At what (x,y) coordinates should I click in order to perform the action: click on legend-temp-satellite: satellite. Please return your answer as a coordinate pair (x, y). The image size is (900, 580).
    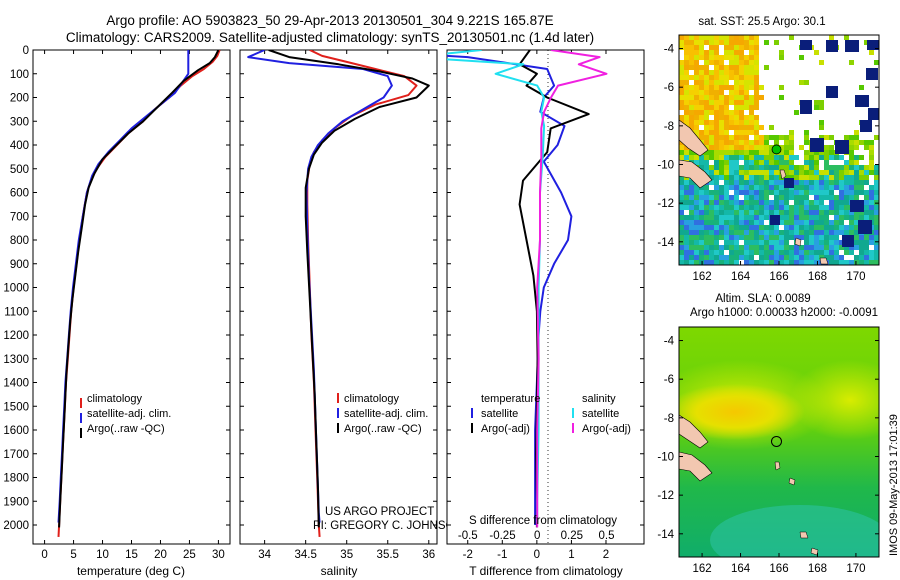
    Looking at the image, I should click on (499, 414).